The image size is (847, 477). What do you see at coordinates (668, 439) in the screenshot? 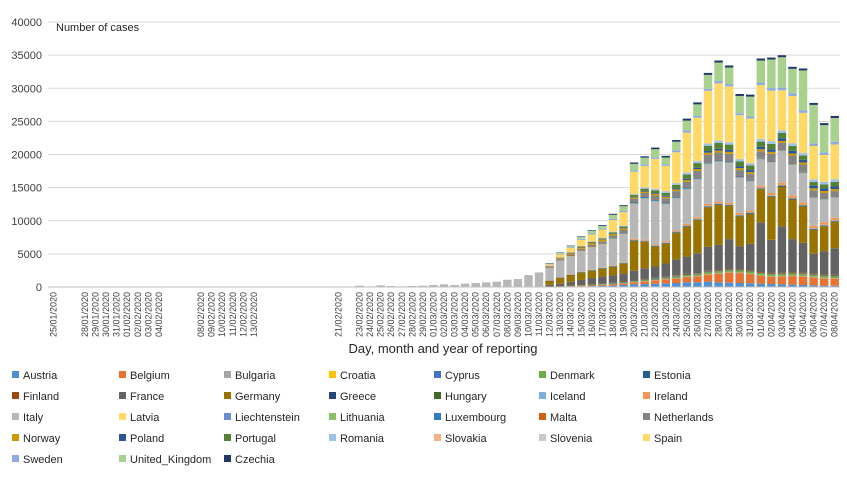
I see `legend-label: Spain` at bounding box center [668, 439].